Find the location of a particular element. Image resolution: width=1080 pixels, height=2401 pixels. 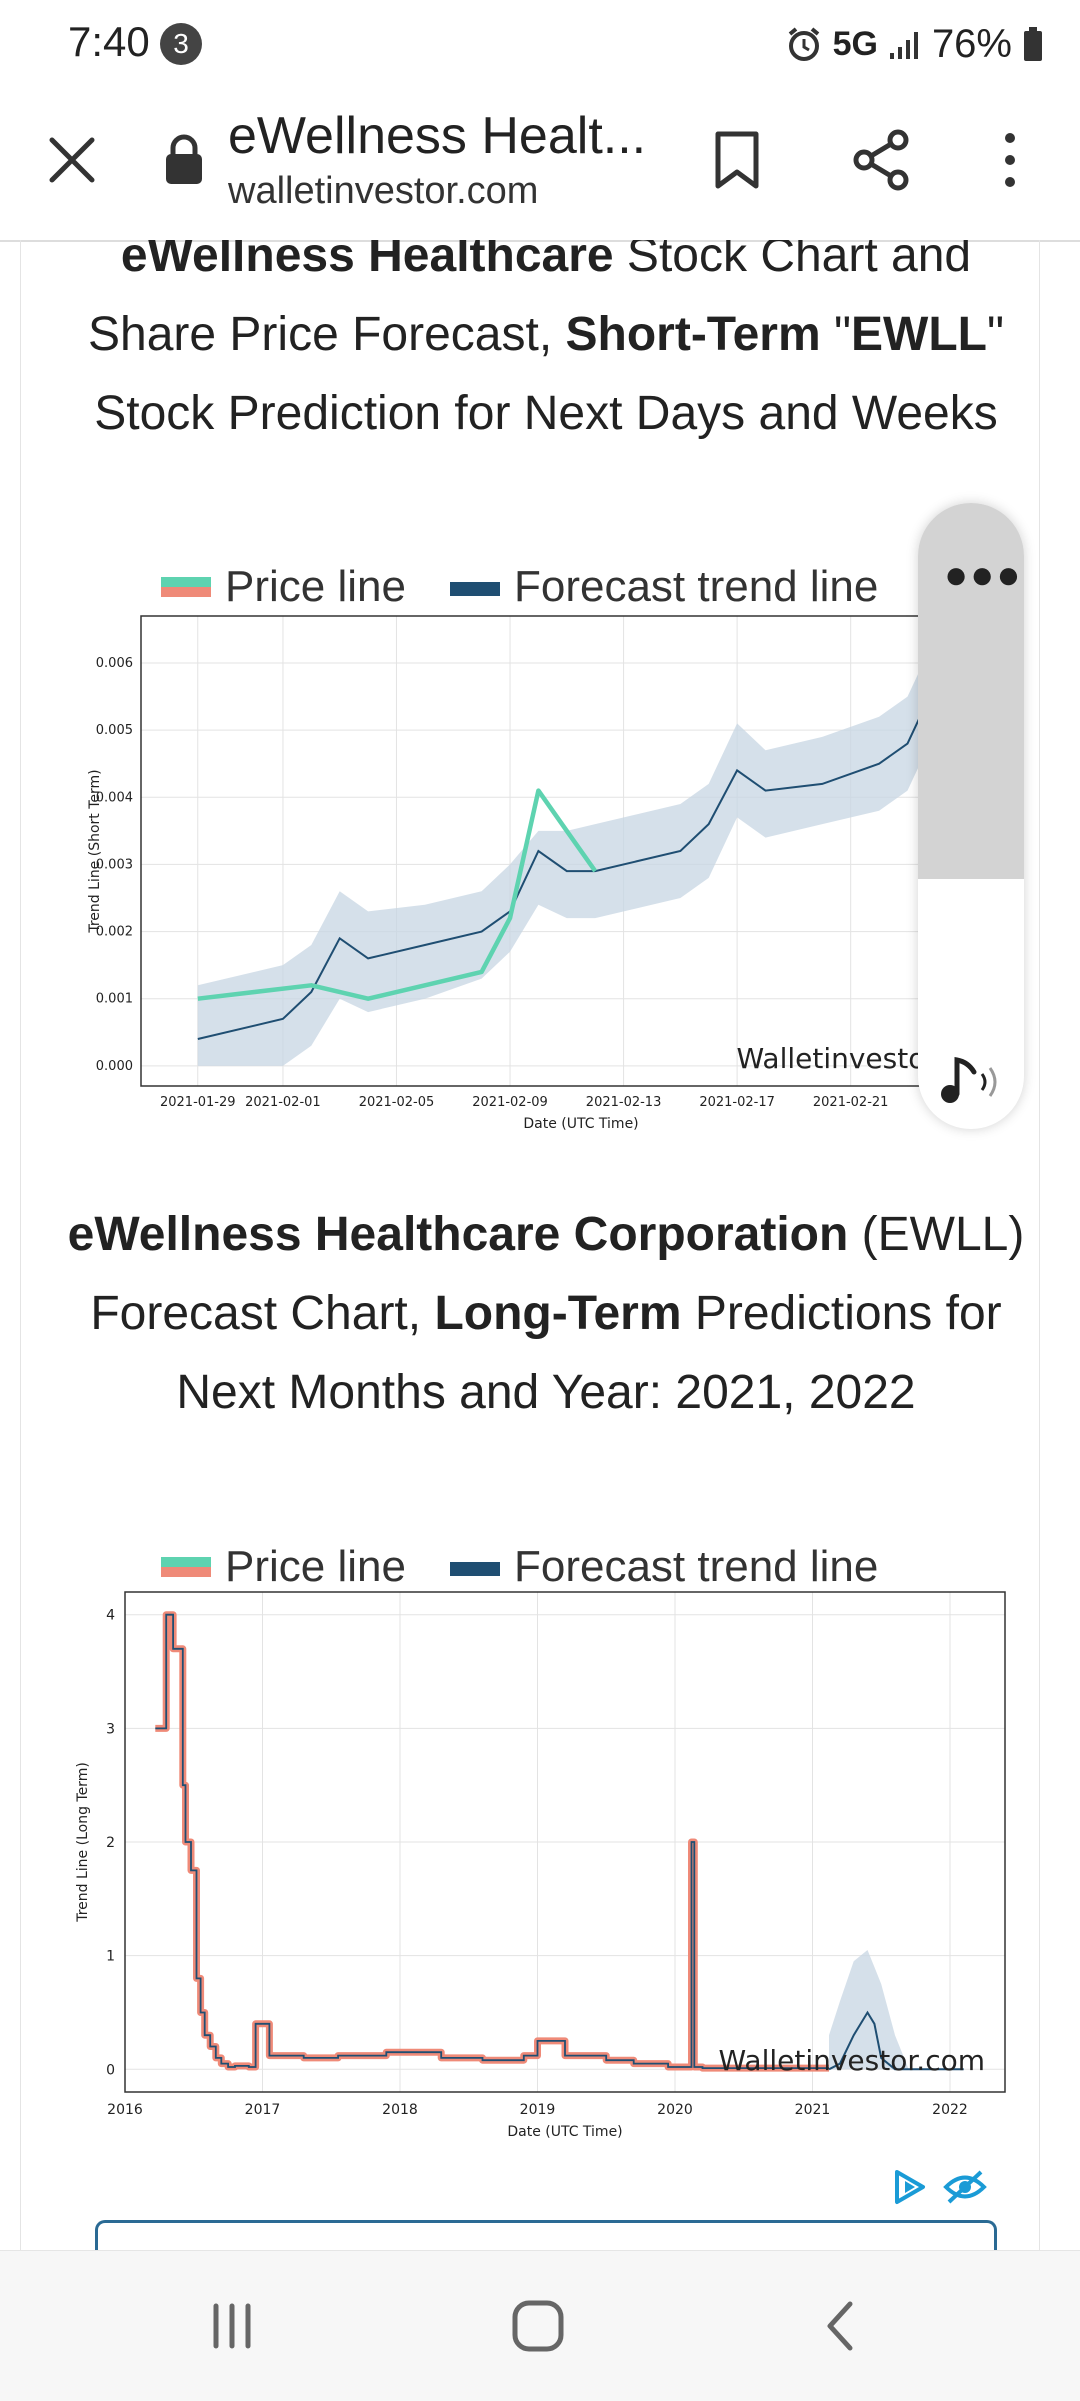

y-tick-label: 0.006 is located at coordinates (114, 663).